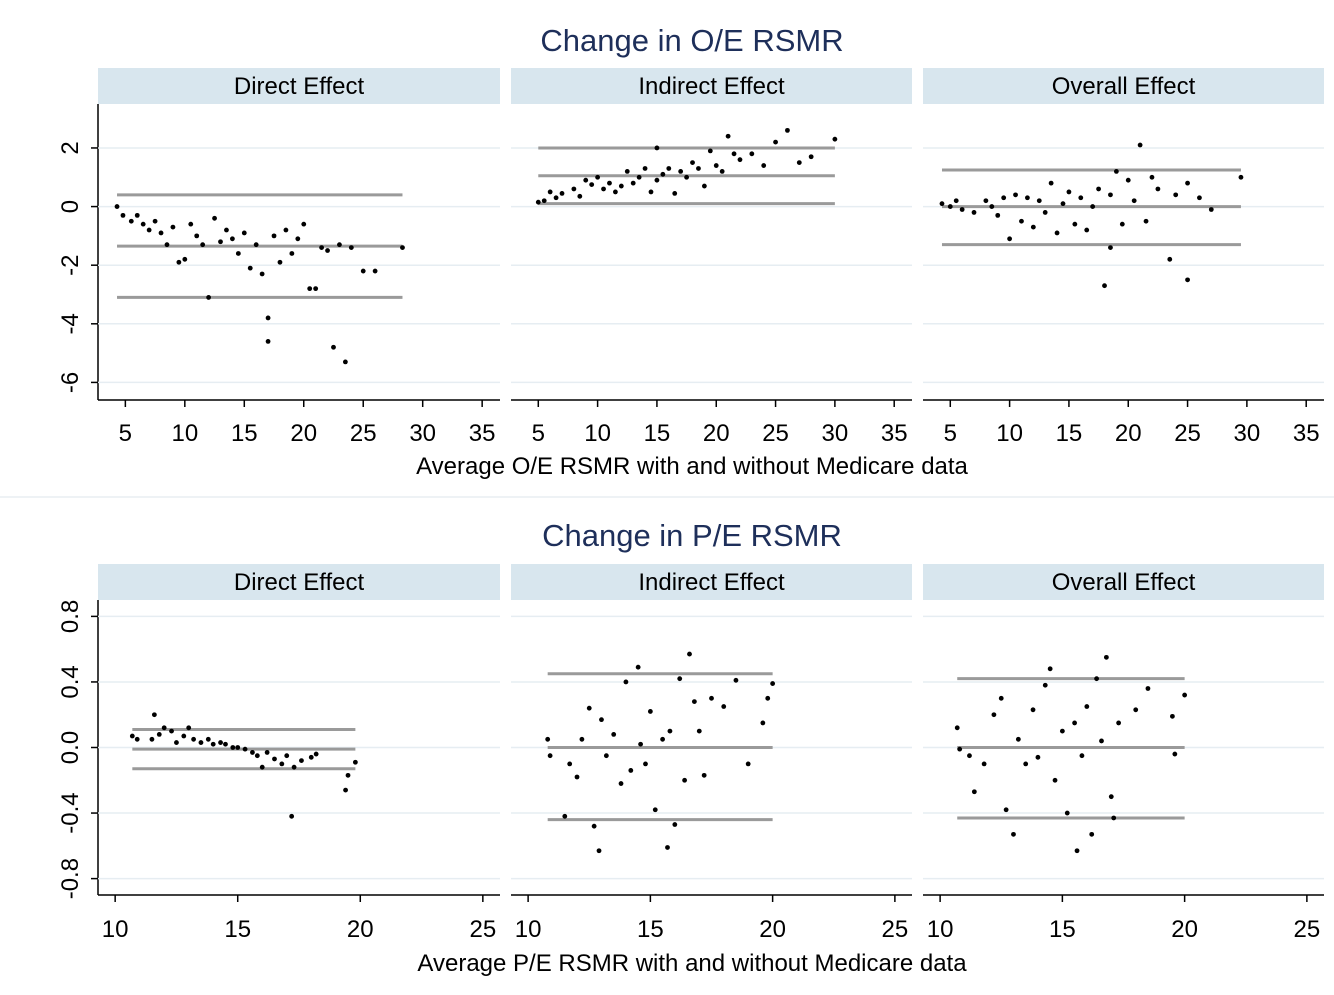 The width and height of the screenshot is (1334, 995). Describe the element at coordinates (70, 382) in the screenshot. I see `y-tick-label: -6` at that location.